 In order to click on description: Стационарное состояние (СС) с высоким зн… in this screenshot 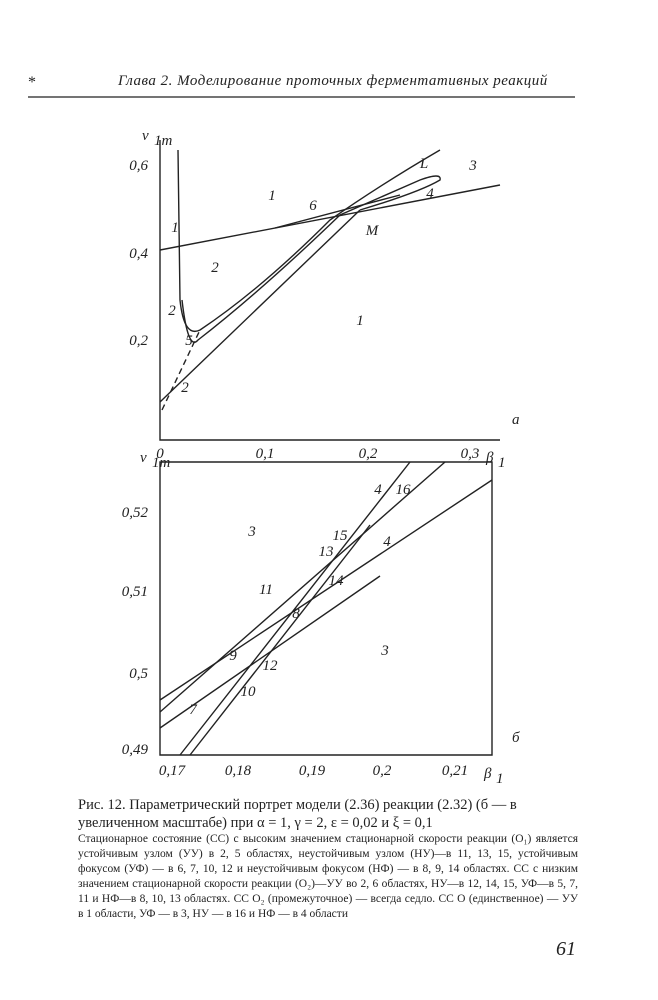, I will do `click(328, 876)`.